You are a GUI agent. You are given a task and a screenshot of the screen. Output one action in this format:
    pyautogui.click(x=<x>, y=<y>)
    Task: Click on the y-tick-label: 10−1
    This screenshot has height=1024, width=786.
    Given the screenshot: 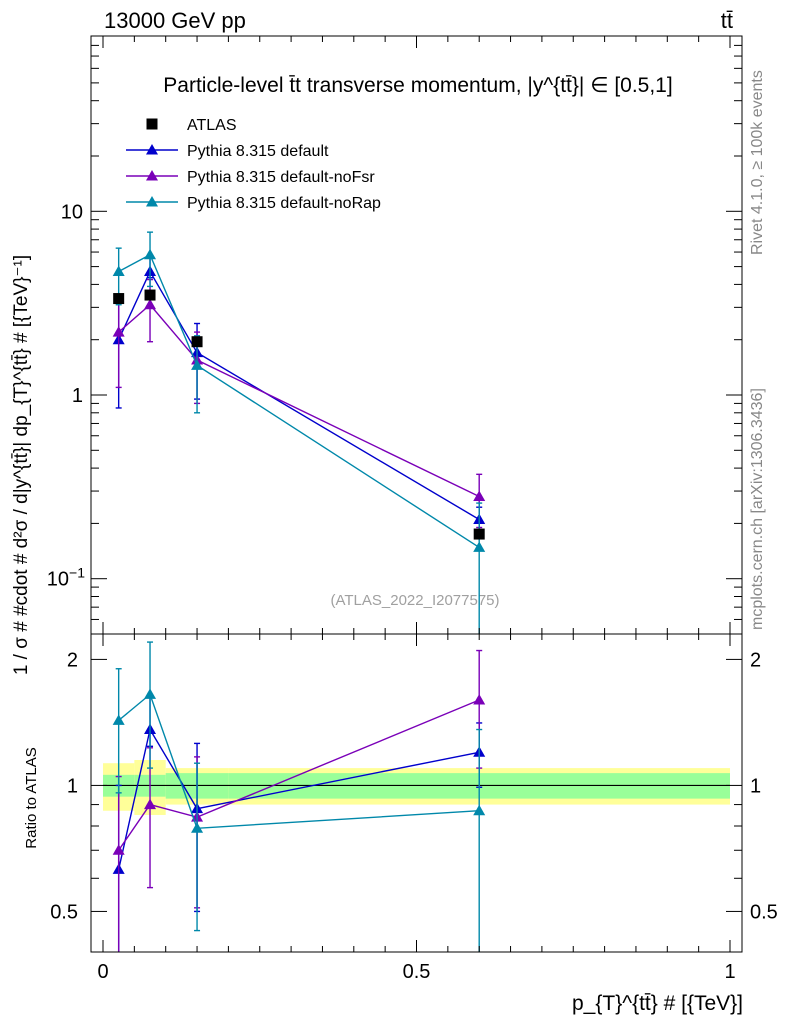 What is the action you would take?
    pyautogui.click(x=66, y=578)
    